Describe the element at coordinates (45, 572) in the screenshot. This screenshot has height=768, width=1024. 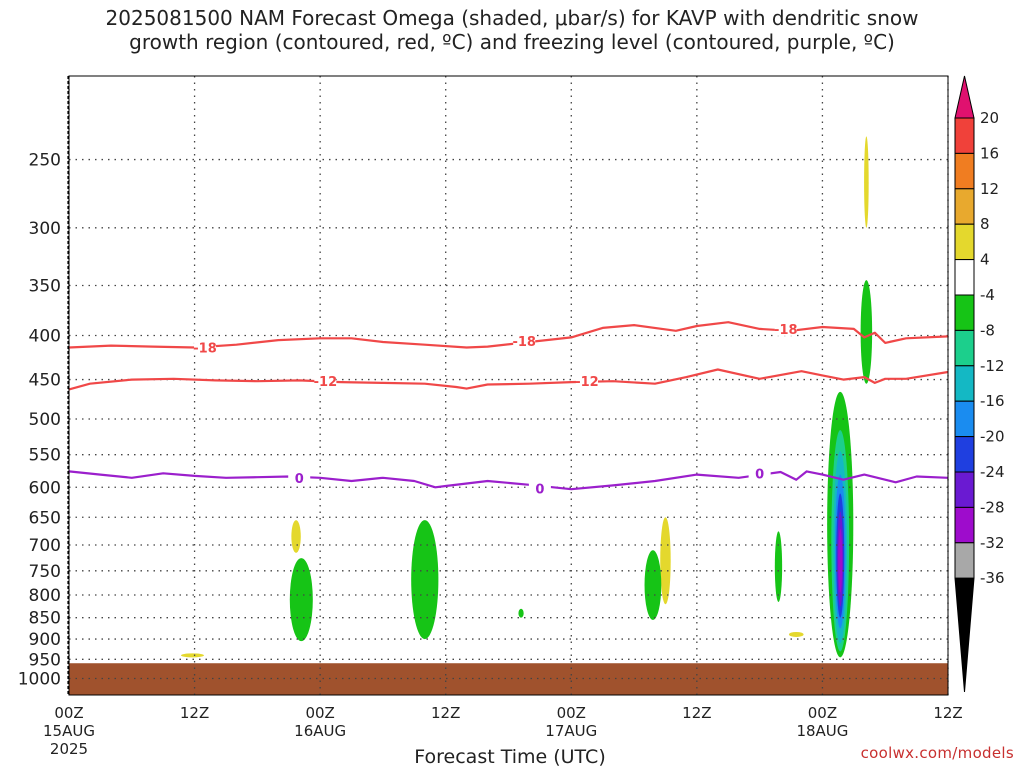
I see `y-tick-label: 750` at that location.